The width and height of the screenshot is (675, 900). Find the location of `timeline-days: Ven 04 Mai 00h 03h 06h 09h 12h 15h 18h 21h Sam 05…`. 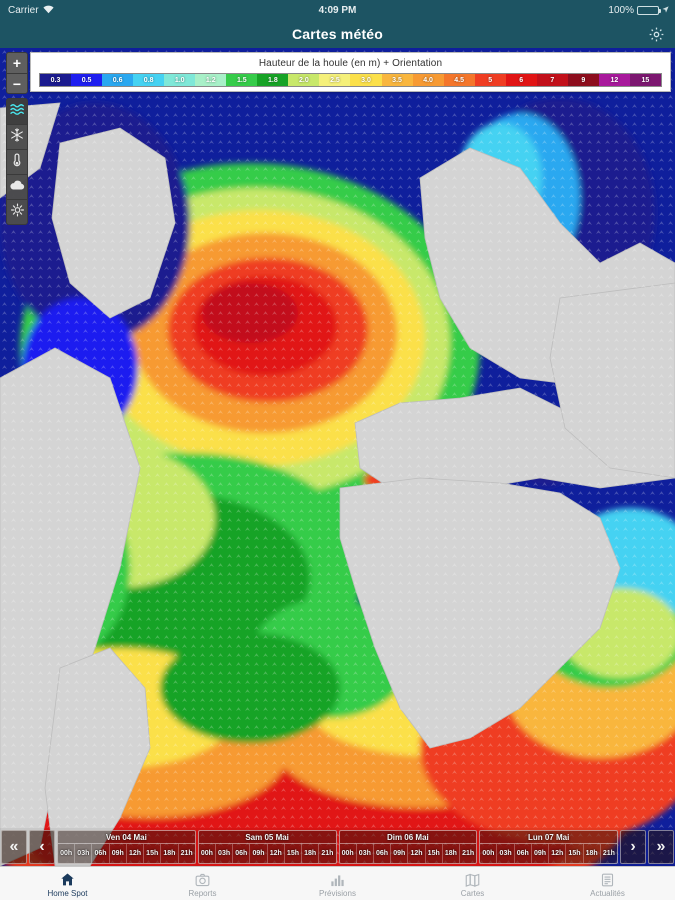

timeline-days: Ven 04 Mai 00h 03h 06h 09h 12h 15h 18h 21h Sam 05… is located at coordinates (337, 847).